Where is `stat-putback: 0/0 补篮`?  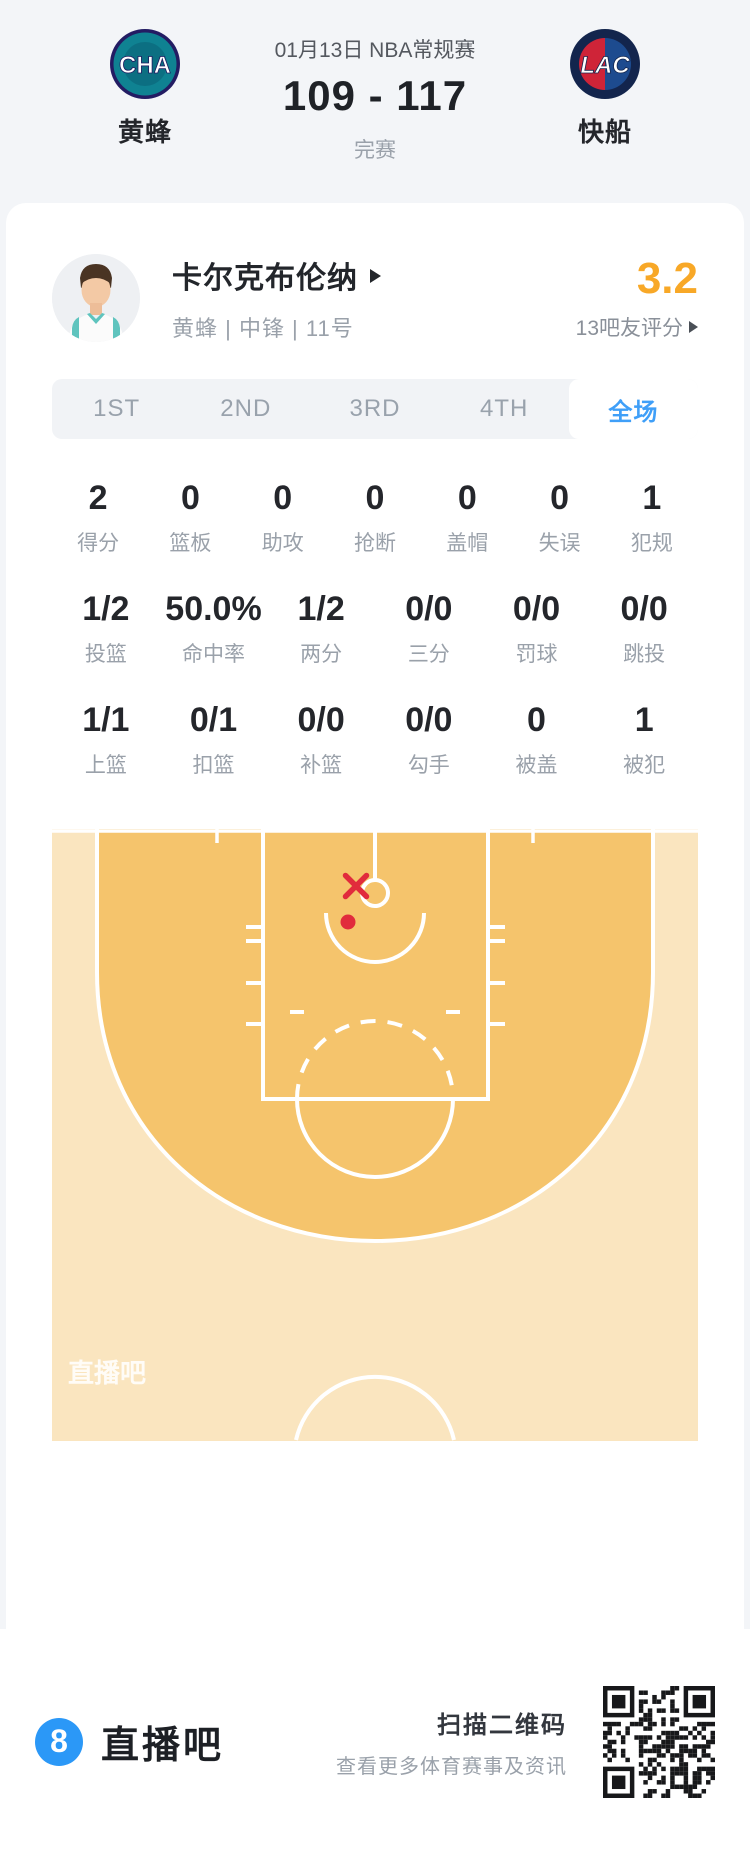
stat-putback: 0/0 补篮 is located at coordinates (321, 740).